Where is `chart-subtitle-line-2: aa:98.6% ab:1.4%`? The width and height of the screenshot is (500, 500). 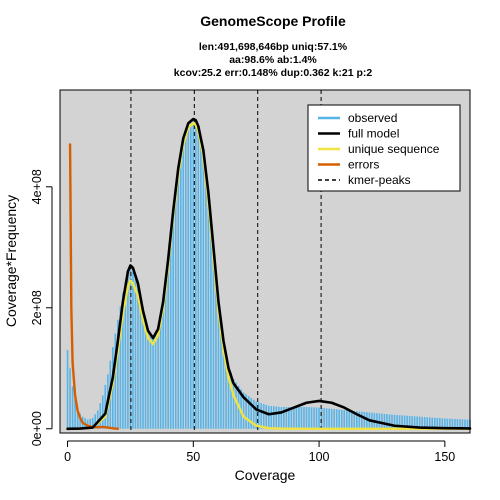
chart-subtitle-line-2: aa:98.6% ab:1.4% is located at coordinates (273, 60).